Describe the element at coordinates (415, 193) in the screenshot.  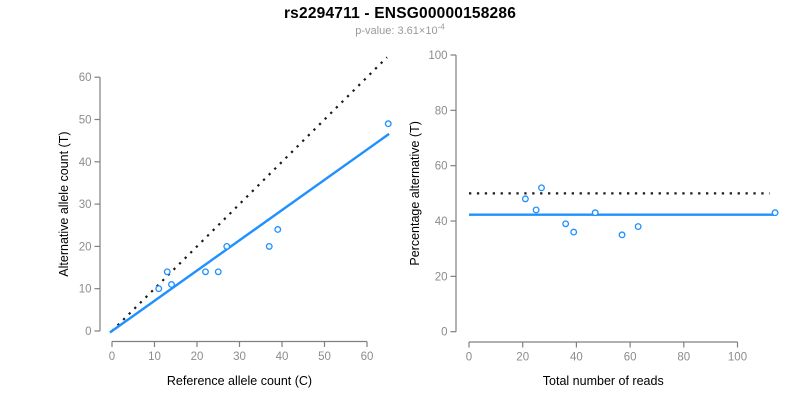
I see `y-axis-title: Percentage alternative (T)` at that location.